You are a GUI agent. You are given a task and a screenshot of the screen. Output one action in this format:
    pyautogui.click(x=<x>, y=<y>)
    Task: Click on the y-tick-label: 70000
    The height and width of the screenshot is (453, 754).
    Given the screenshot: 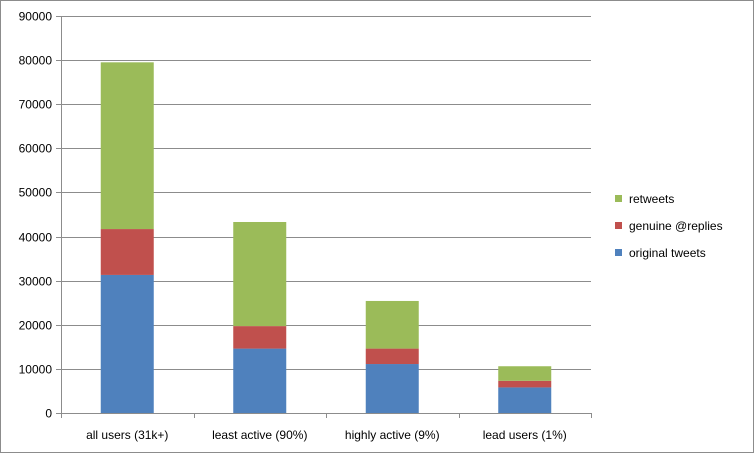 What is the action you would take?
    pyautogui.click(x=36, y=105)
    